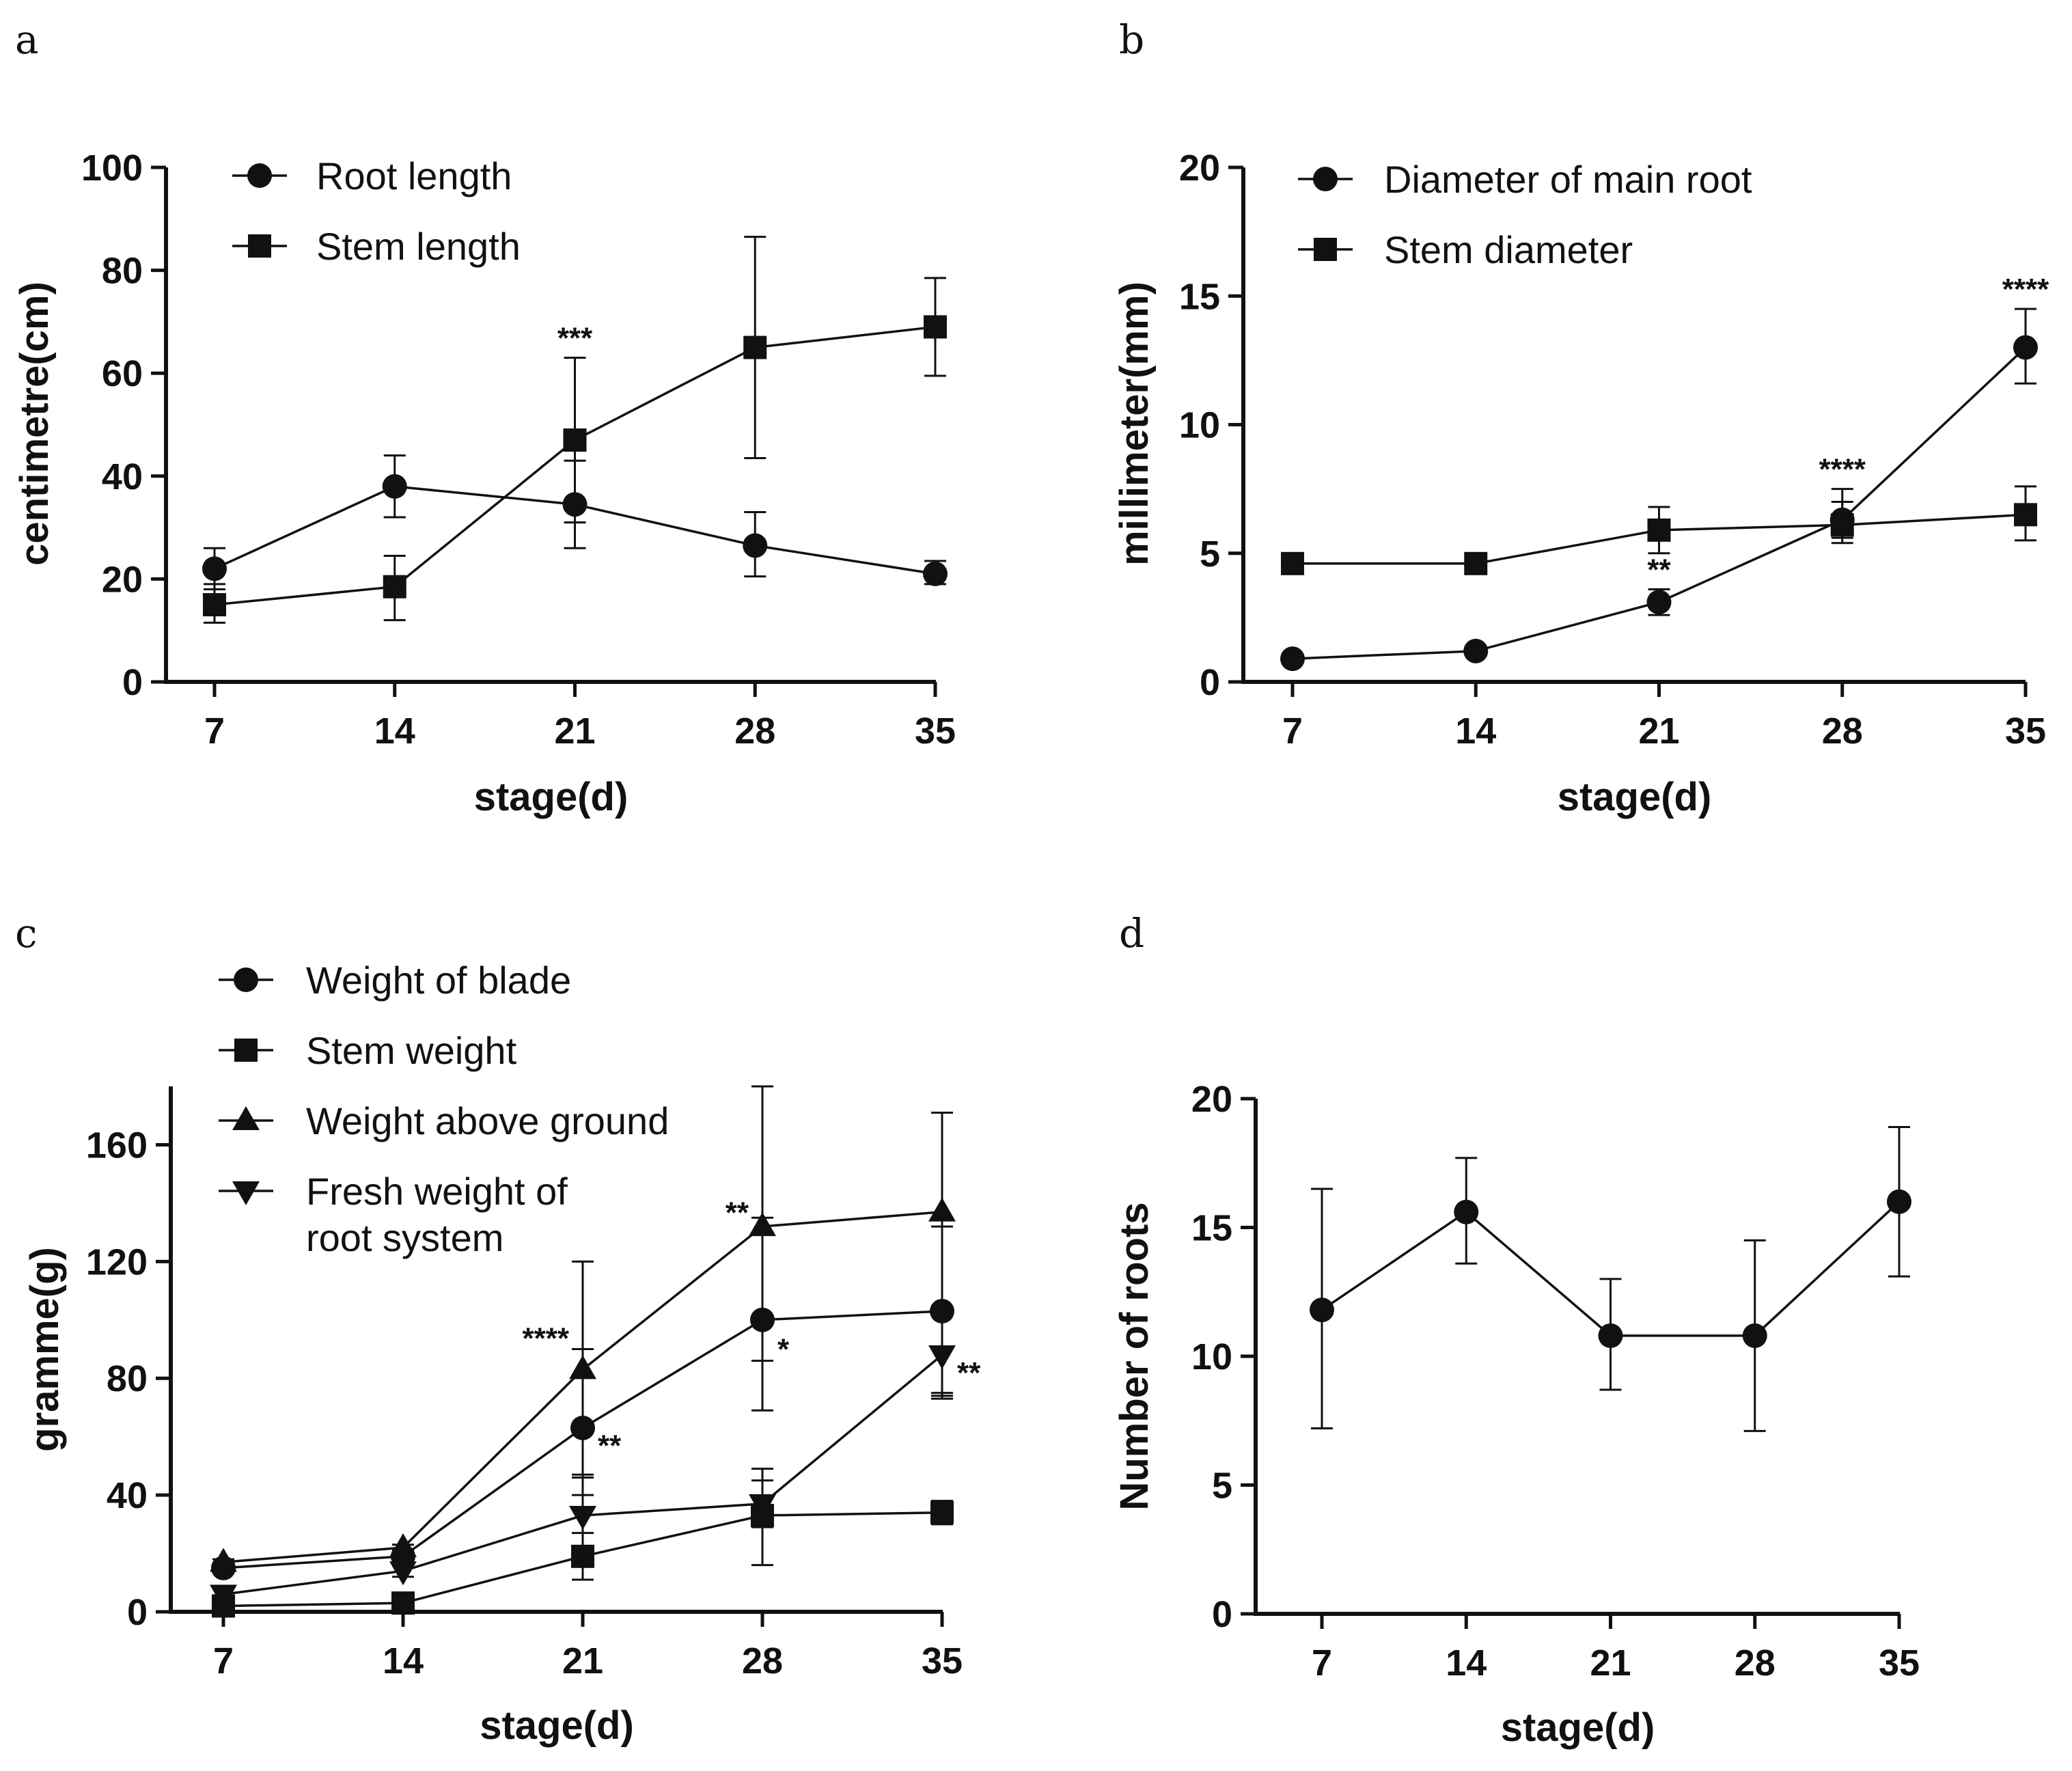  I want to click on legend-label: Weight of blade, so click(439, 980).